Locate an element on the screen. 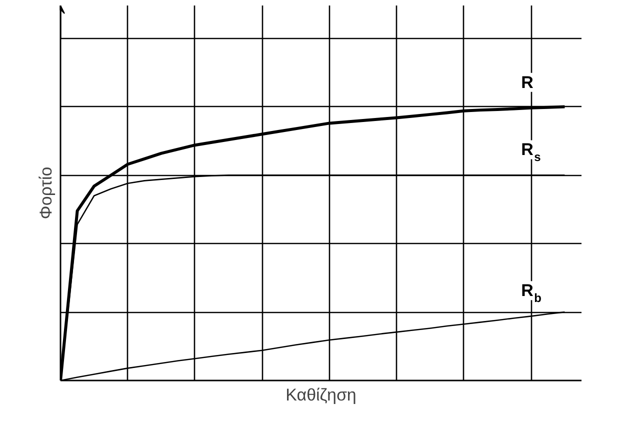  x-axis-title: Καθίζηση is located at coordinates (321, 395).